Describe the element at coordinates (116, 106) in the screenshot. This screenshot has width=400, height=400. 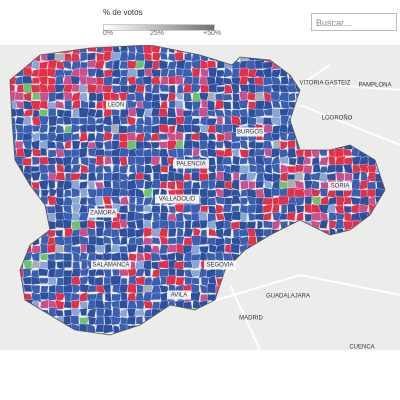
I see `place-label: LEON` at that location.